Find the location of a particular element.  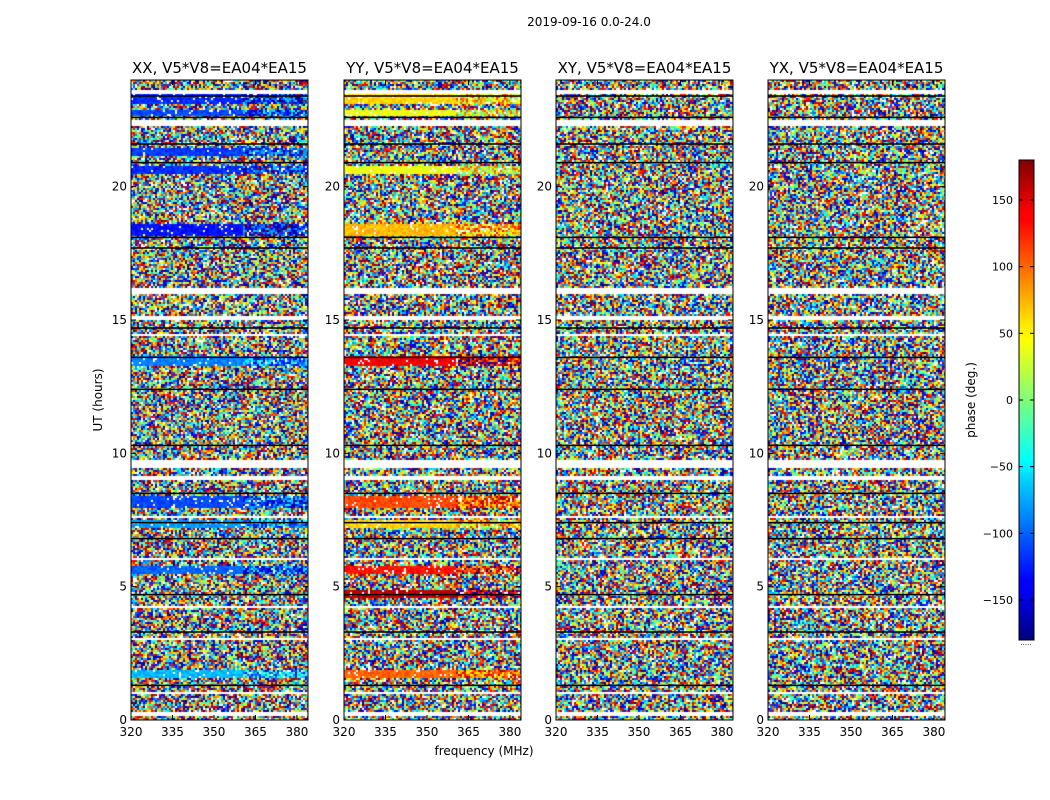

heatmap-yx is located at coordinates (856, 400).